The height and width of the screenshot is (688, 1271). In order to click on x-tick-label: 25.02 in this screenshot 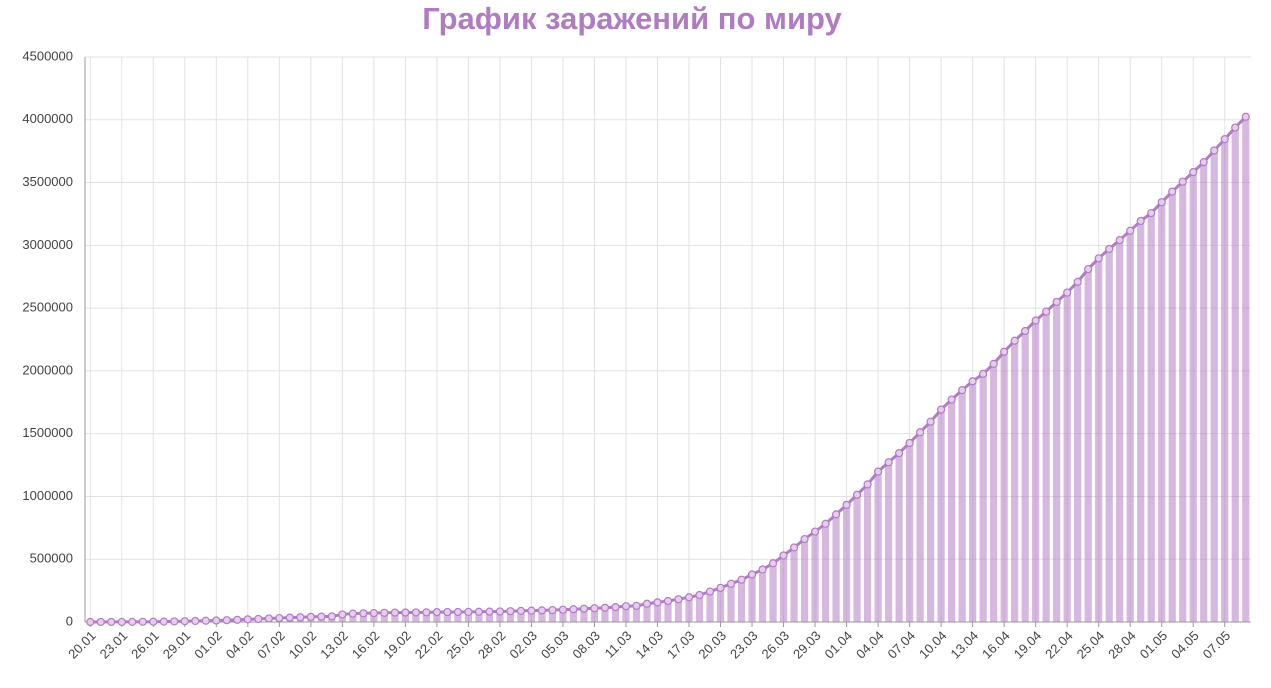, I will do `click(460, 645)`.